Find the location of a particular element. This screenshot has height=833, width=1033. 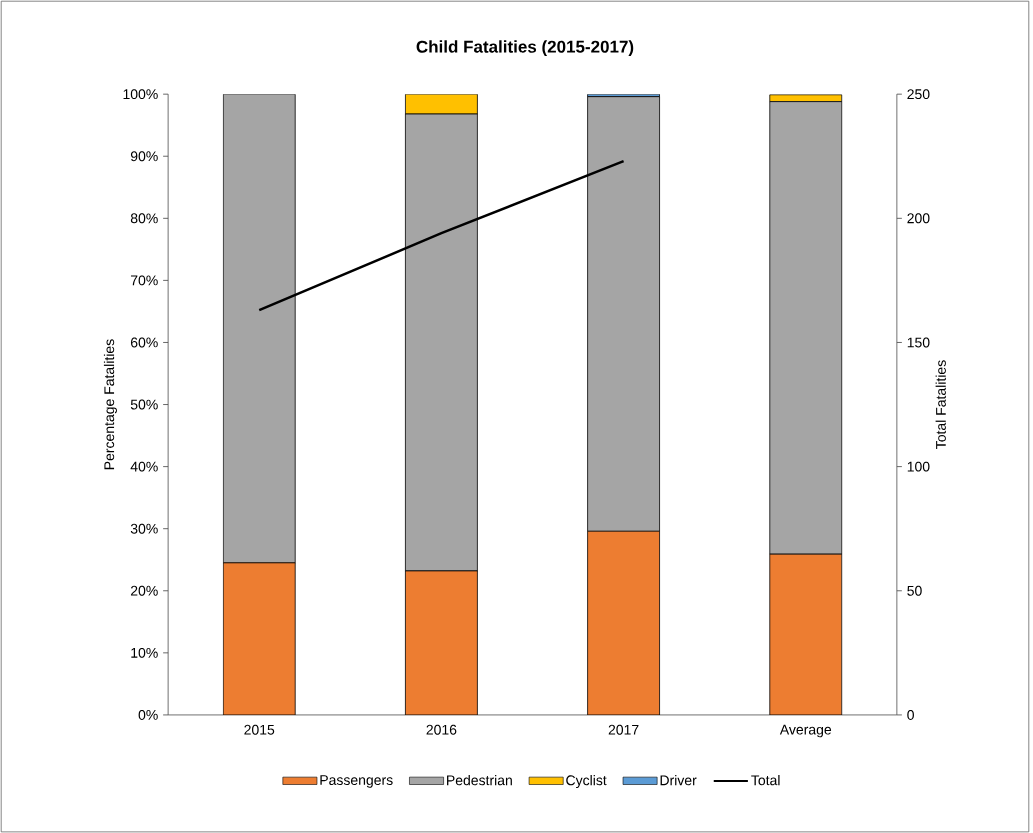

x-tick-label: 2015 is located at coordinates (259, 729).